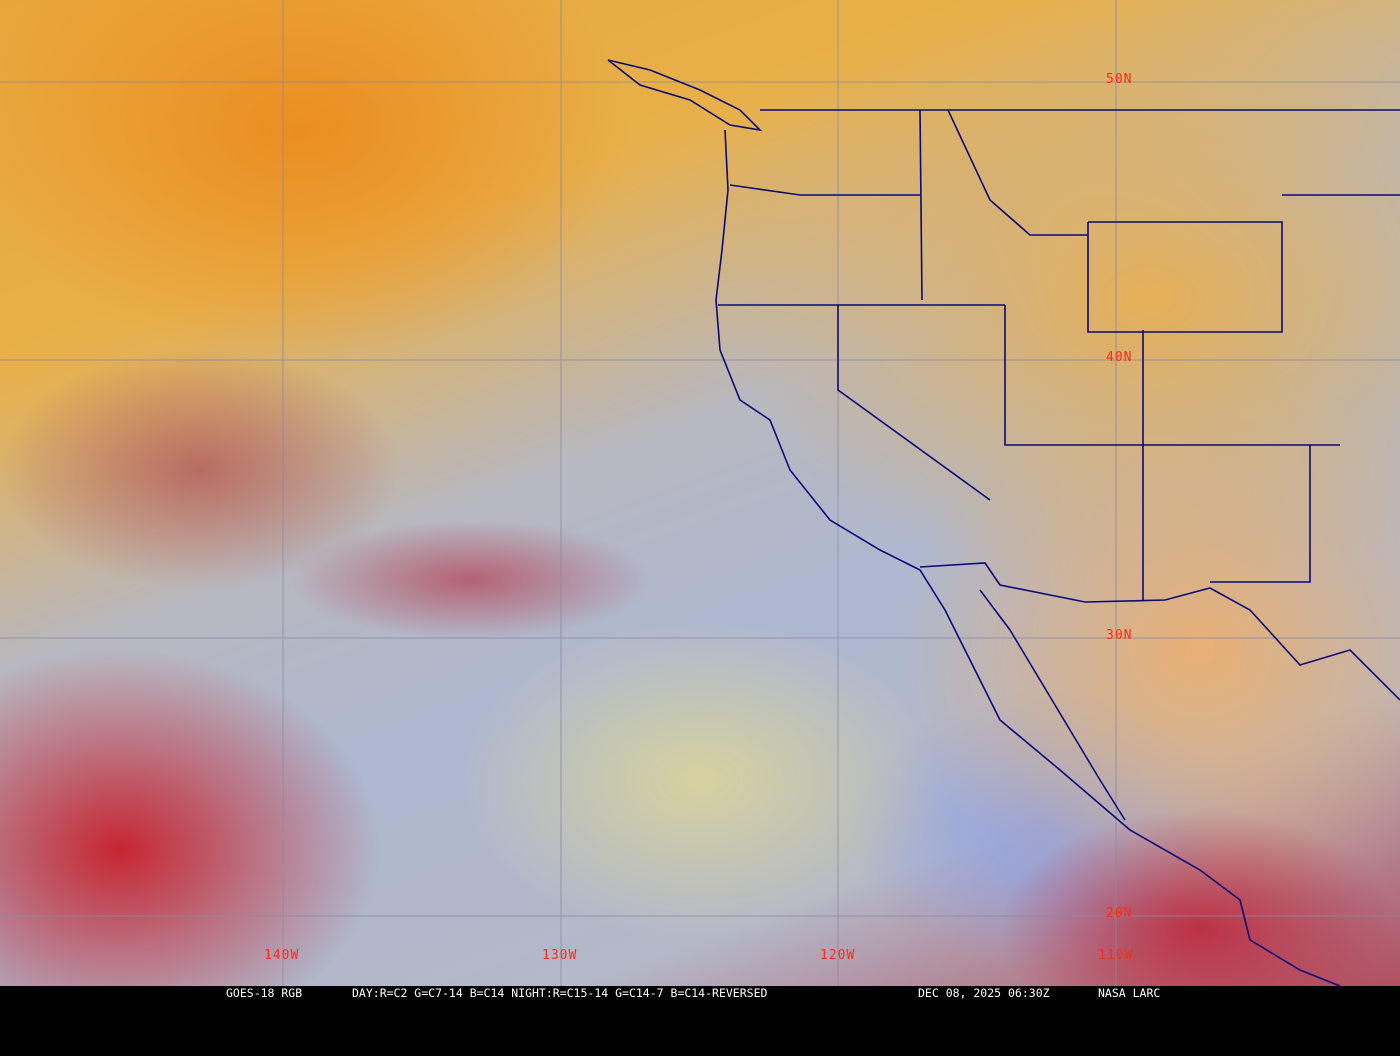  What do you see at coordinates (824, 190) in the screenshot?
I see `washington-oregon` at bounding box center [824, 190].